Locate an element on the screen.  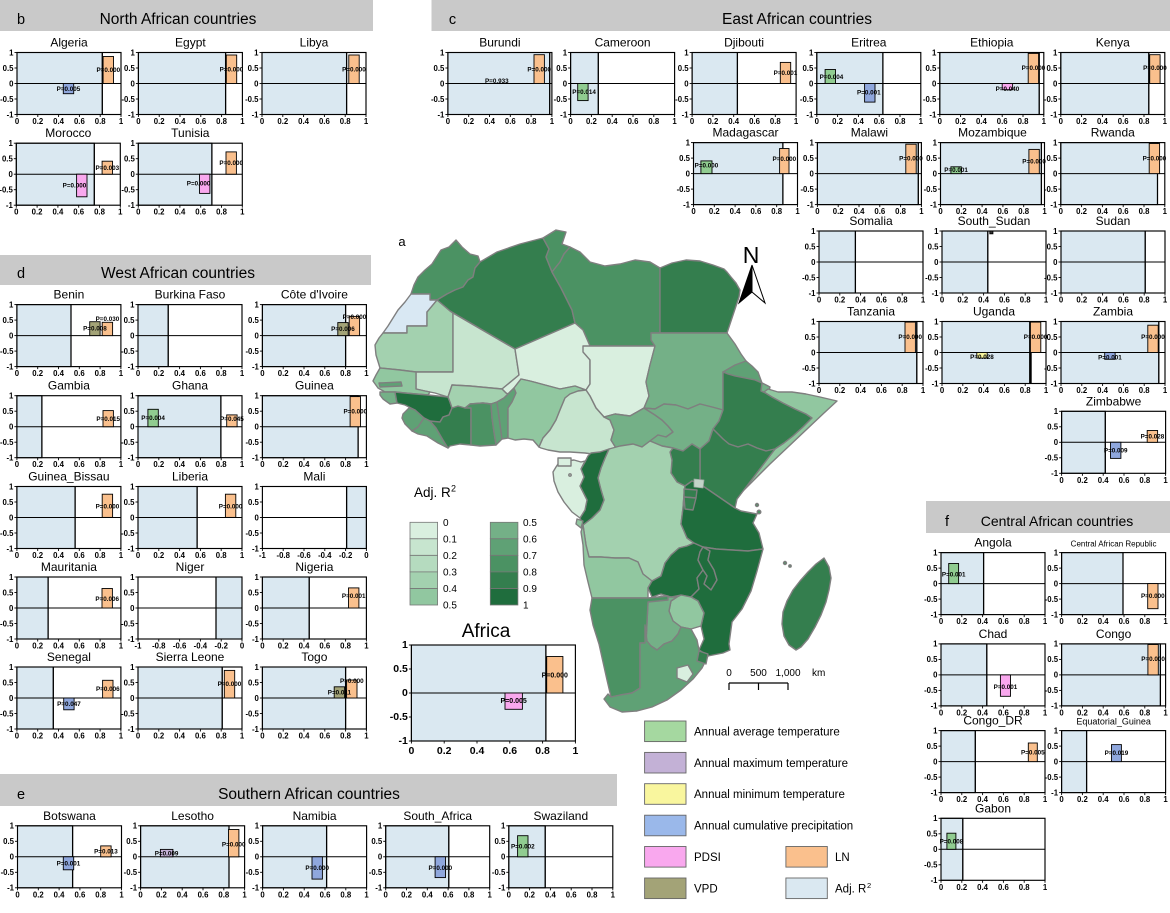
svg-text: Eritrea is located at coordinates (869, 43).